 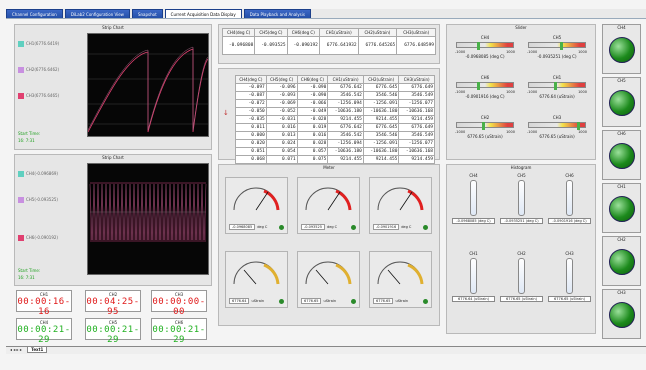 What do you see at coordinates (42, 173) in the screenshot?
I see `legend-label: CH4(-0.096869)` at bounding box center [42, 173].